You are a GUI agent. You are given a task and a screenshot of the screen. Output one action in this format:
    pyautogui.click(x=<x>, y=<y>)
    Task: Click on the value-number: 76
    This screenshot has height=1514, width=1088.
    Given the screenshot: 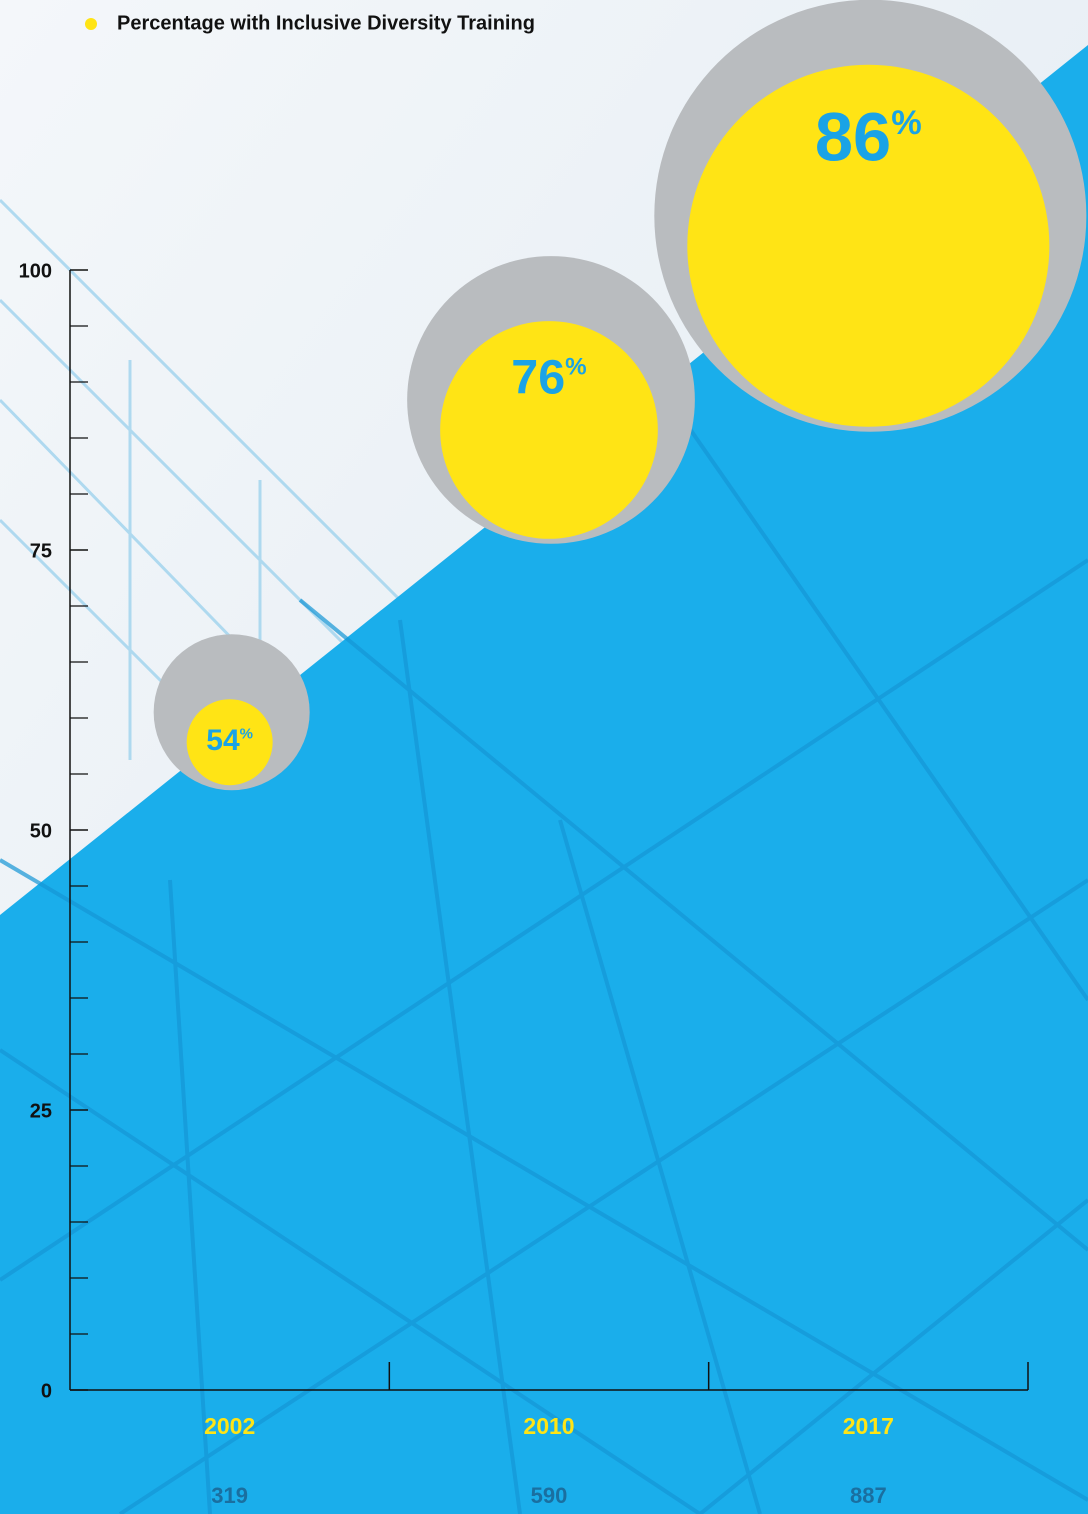 What is the action you would take?
    pyautogui.click(x=538, y=377)
    